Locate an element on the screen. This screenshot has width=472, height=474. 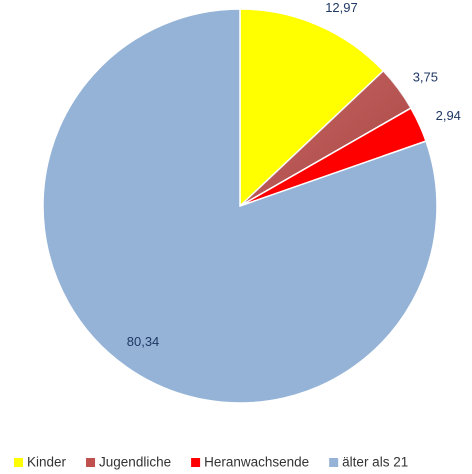
slice-shade is located at coordinates (325, 138).